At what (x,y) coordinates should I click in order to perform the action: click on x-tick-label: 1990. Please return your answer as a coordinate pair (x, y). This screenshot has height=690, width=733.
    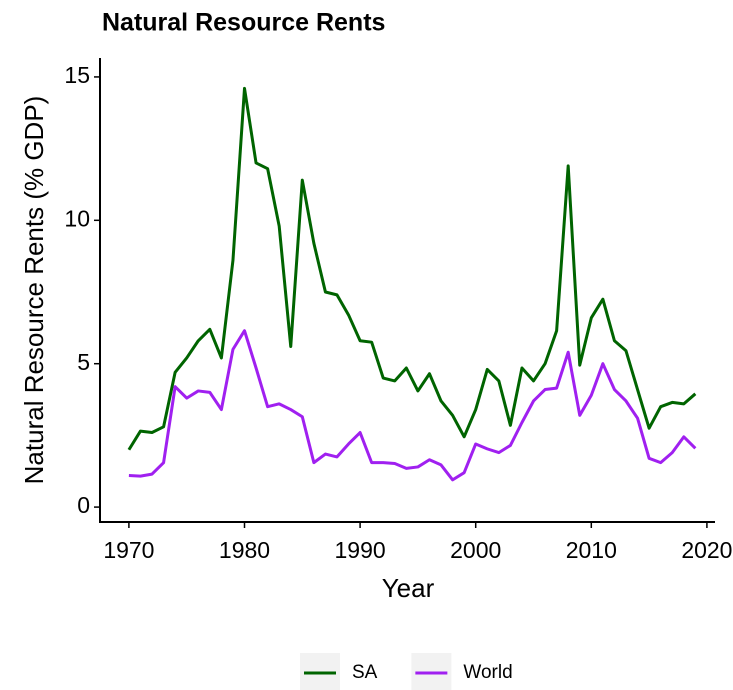
    Looking at the image, I should click on (360, 550).